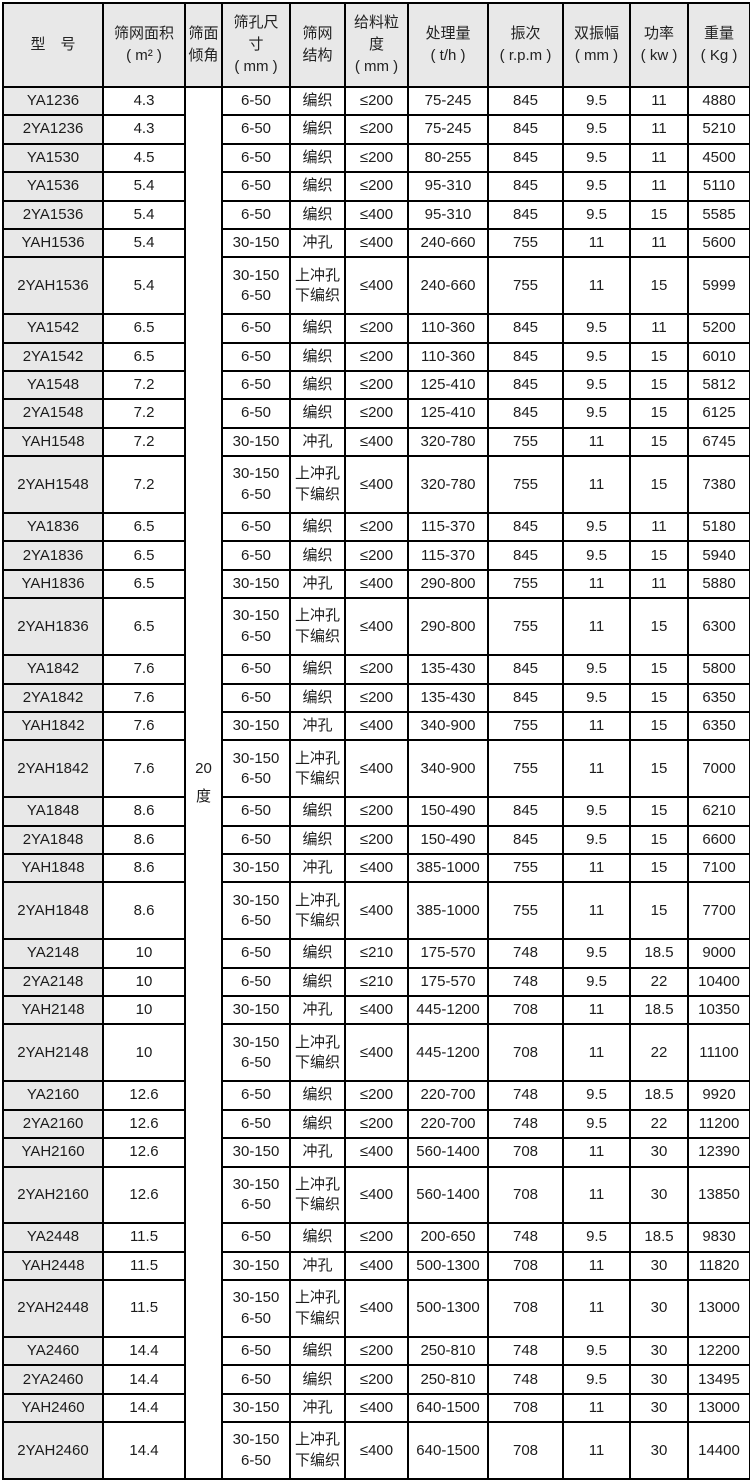 The image size is (750, 1482). I want to click on cell-freq: 748, so click(525, 982).